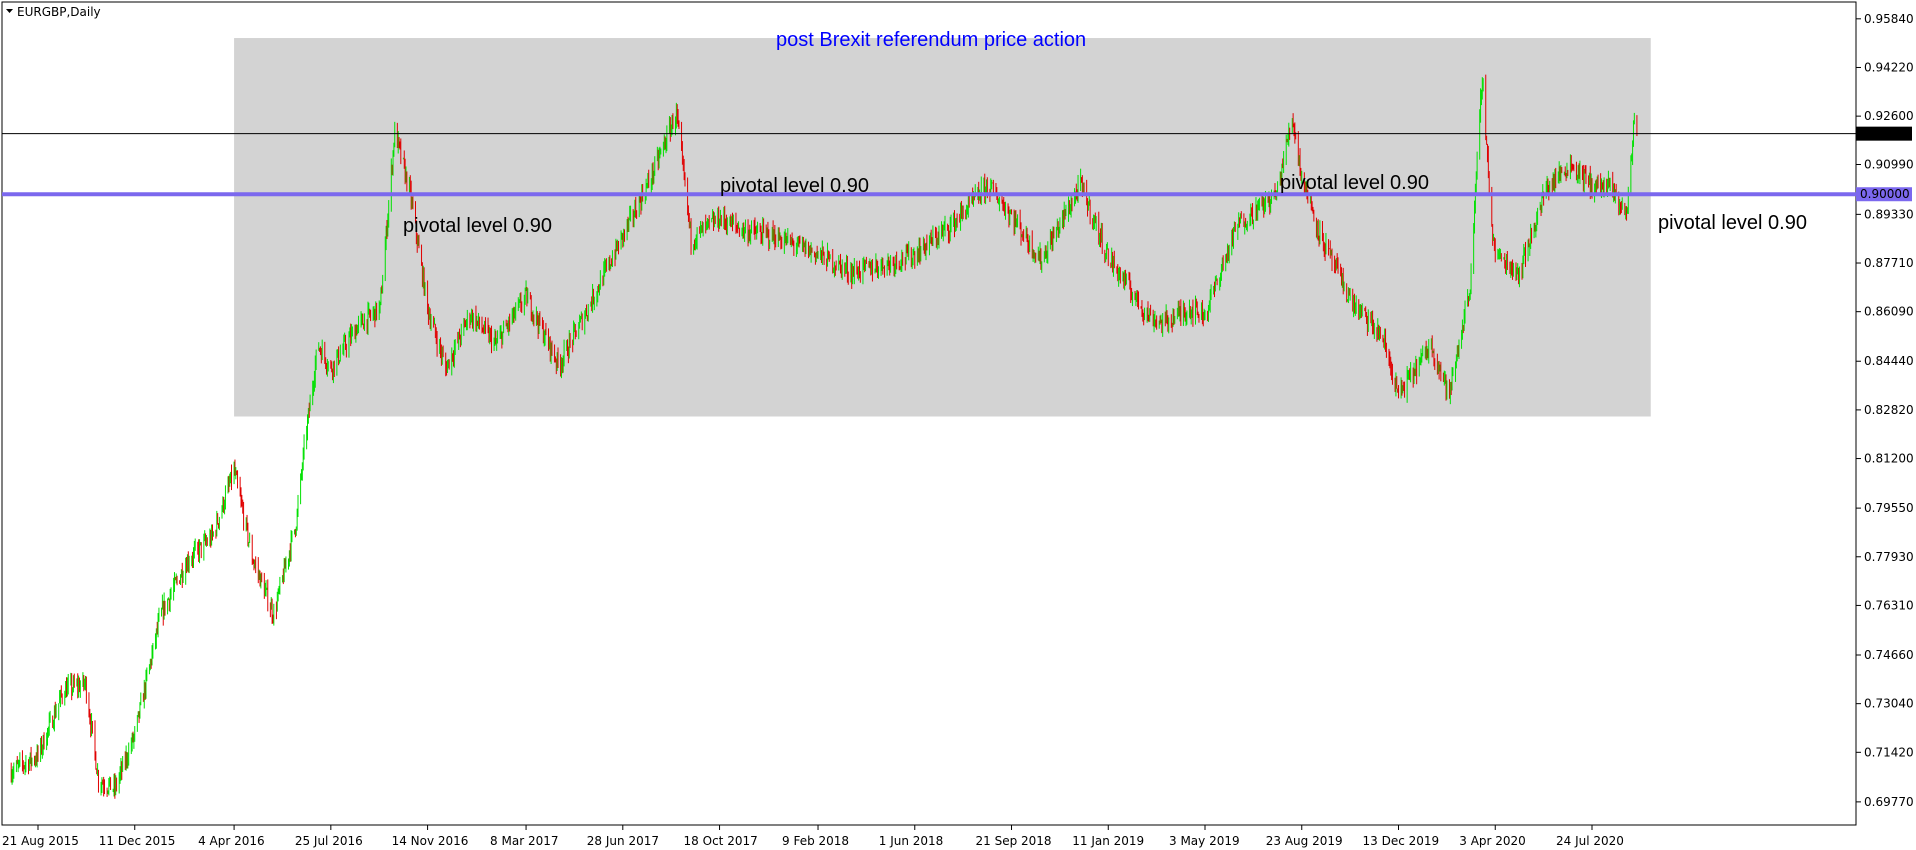 The width and height of the screenshot is (1916, 850). I want to click on pivot-price-tag, so click(1884, 194).